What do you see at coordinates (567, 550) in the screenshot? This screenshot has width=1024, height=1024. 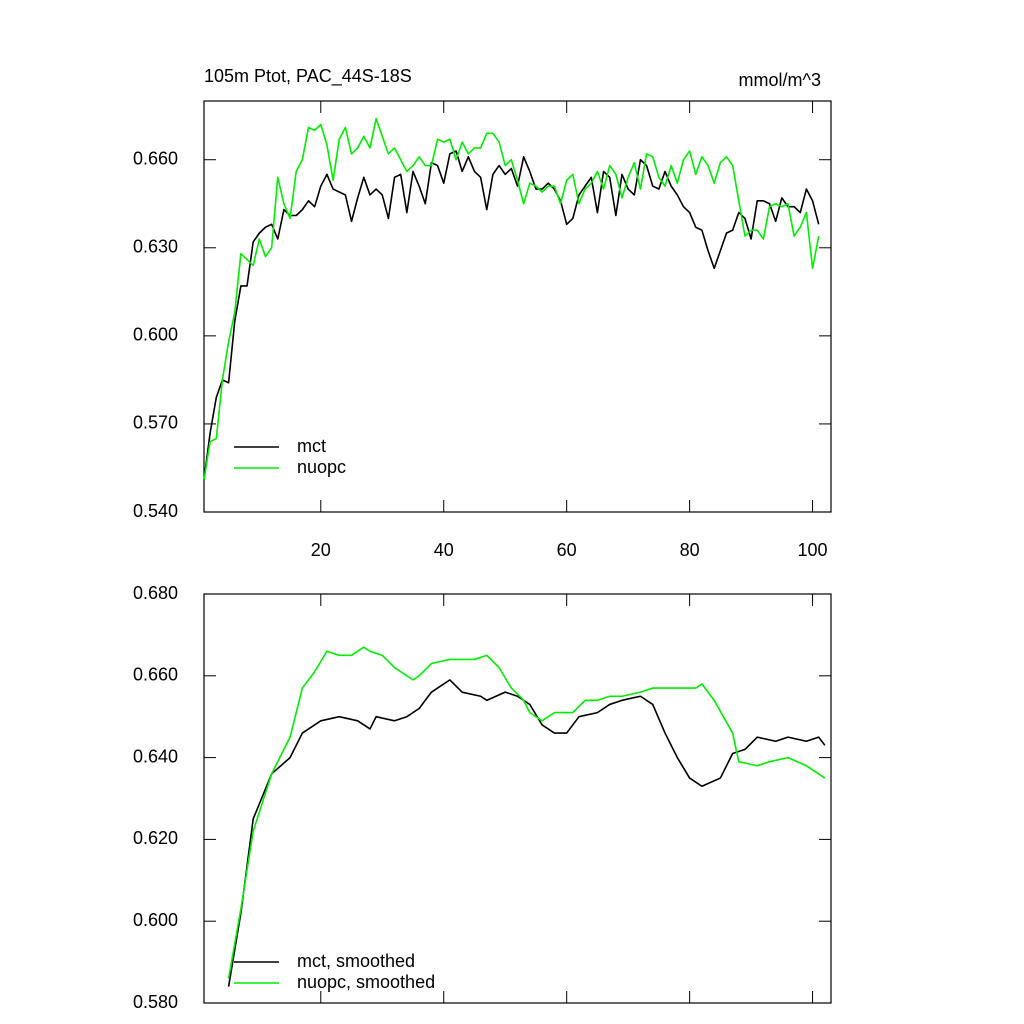 I see `x-tick-label: 60` at bounding box center [567, 550].